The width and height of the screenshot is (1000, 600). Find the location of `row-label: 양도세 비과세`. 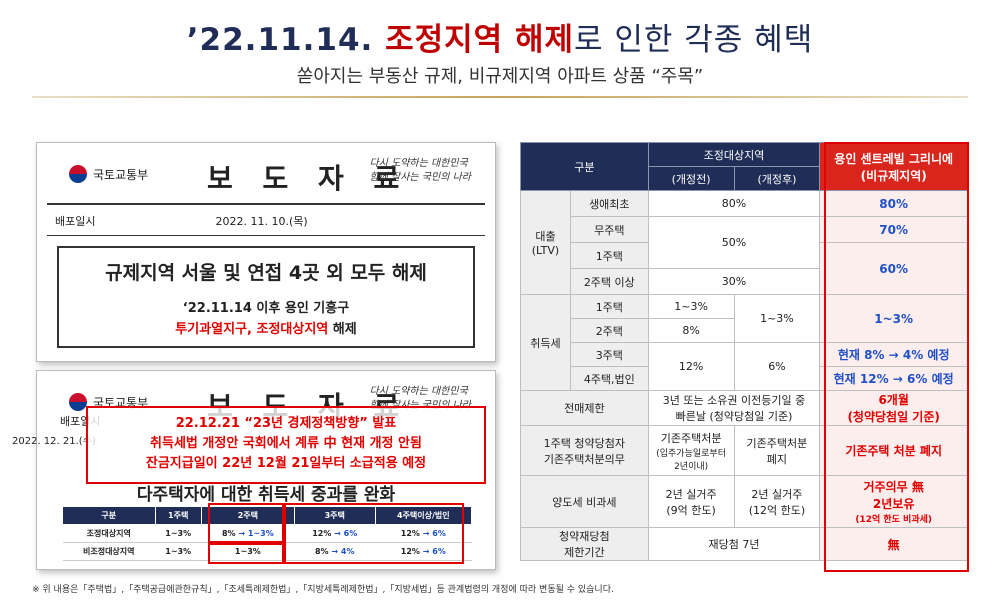

row-label: 양도세 비과세 is located at coordinates (584, 501).